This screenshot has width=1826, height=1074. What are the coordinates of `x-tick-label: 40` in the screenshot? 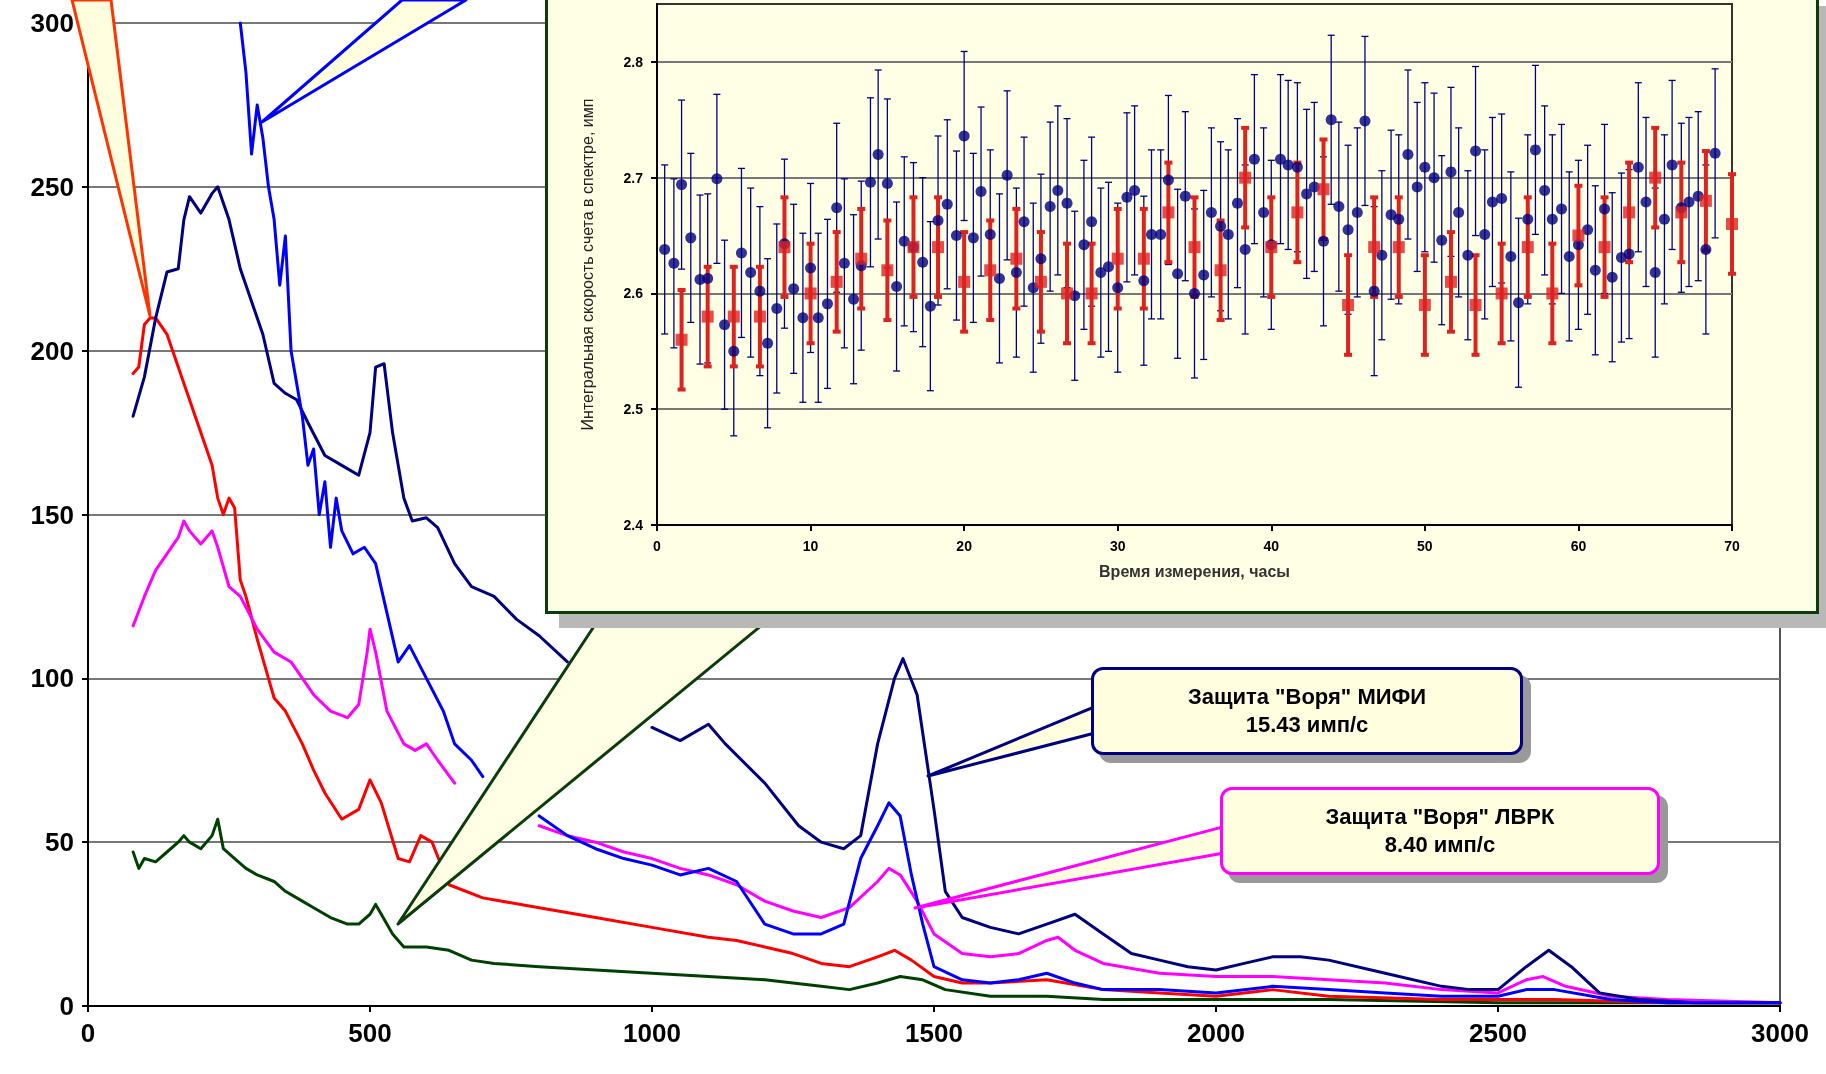 It's located at (1271, 546).